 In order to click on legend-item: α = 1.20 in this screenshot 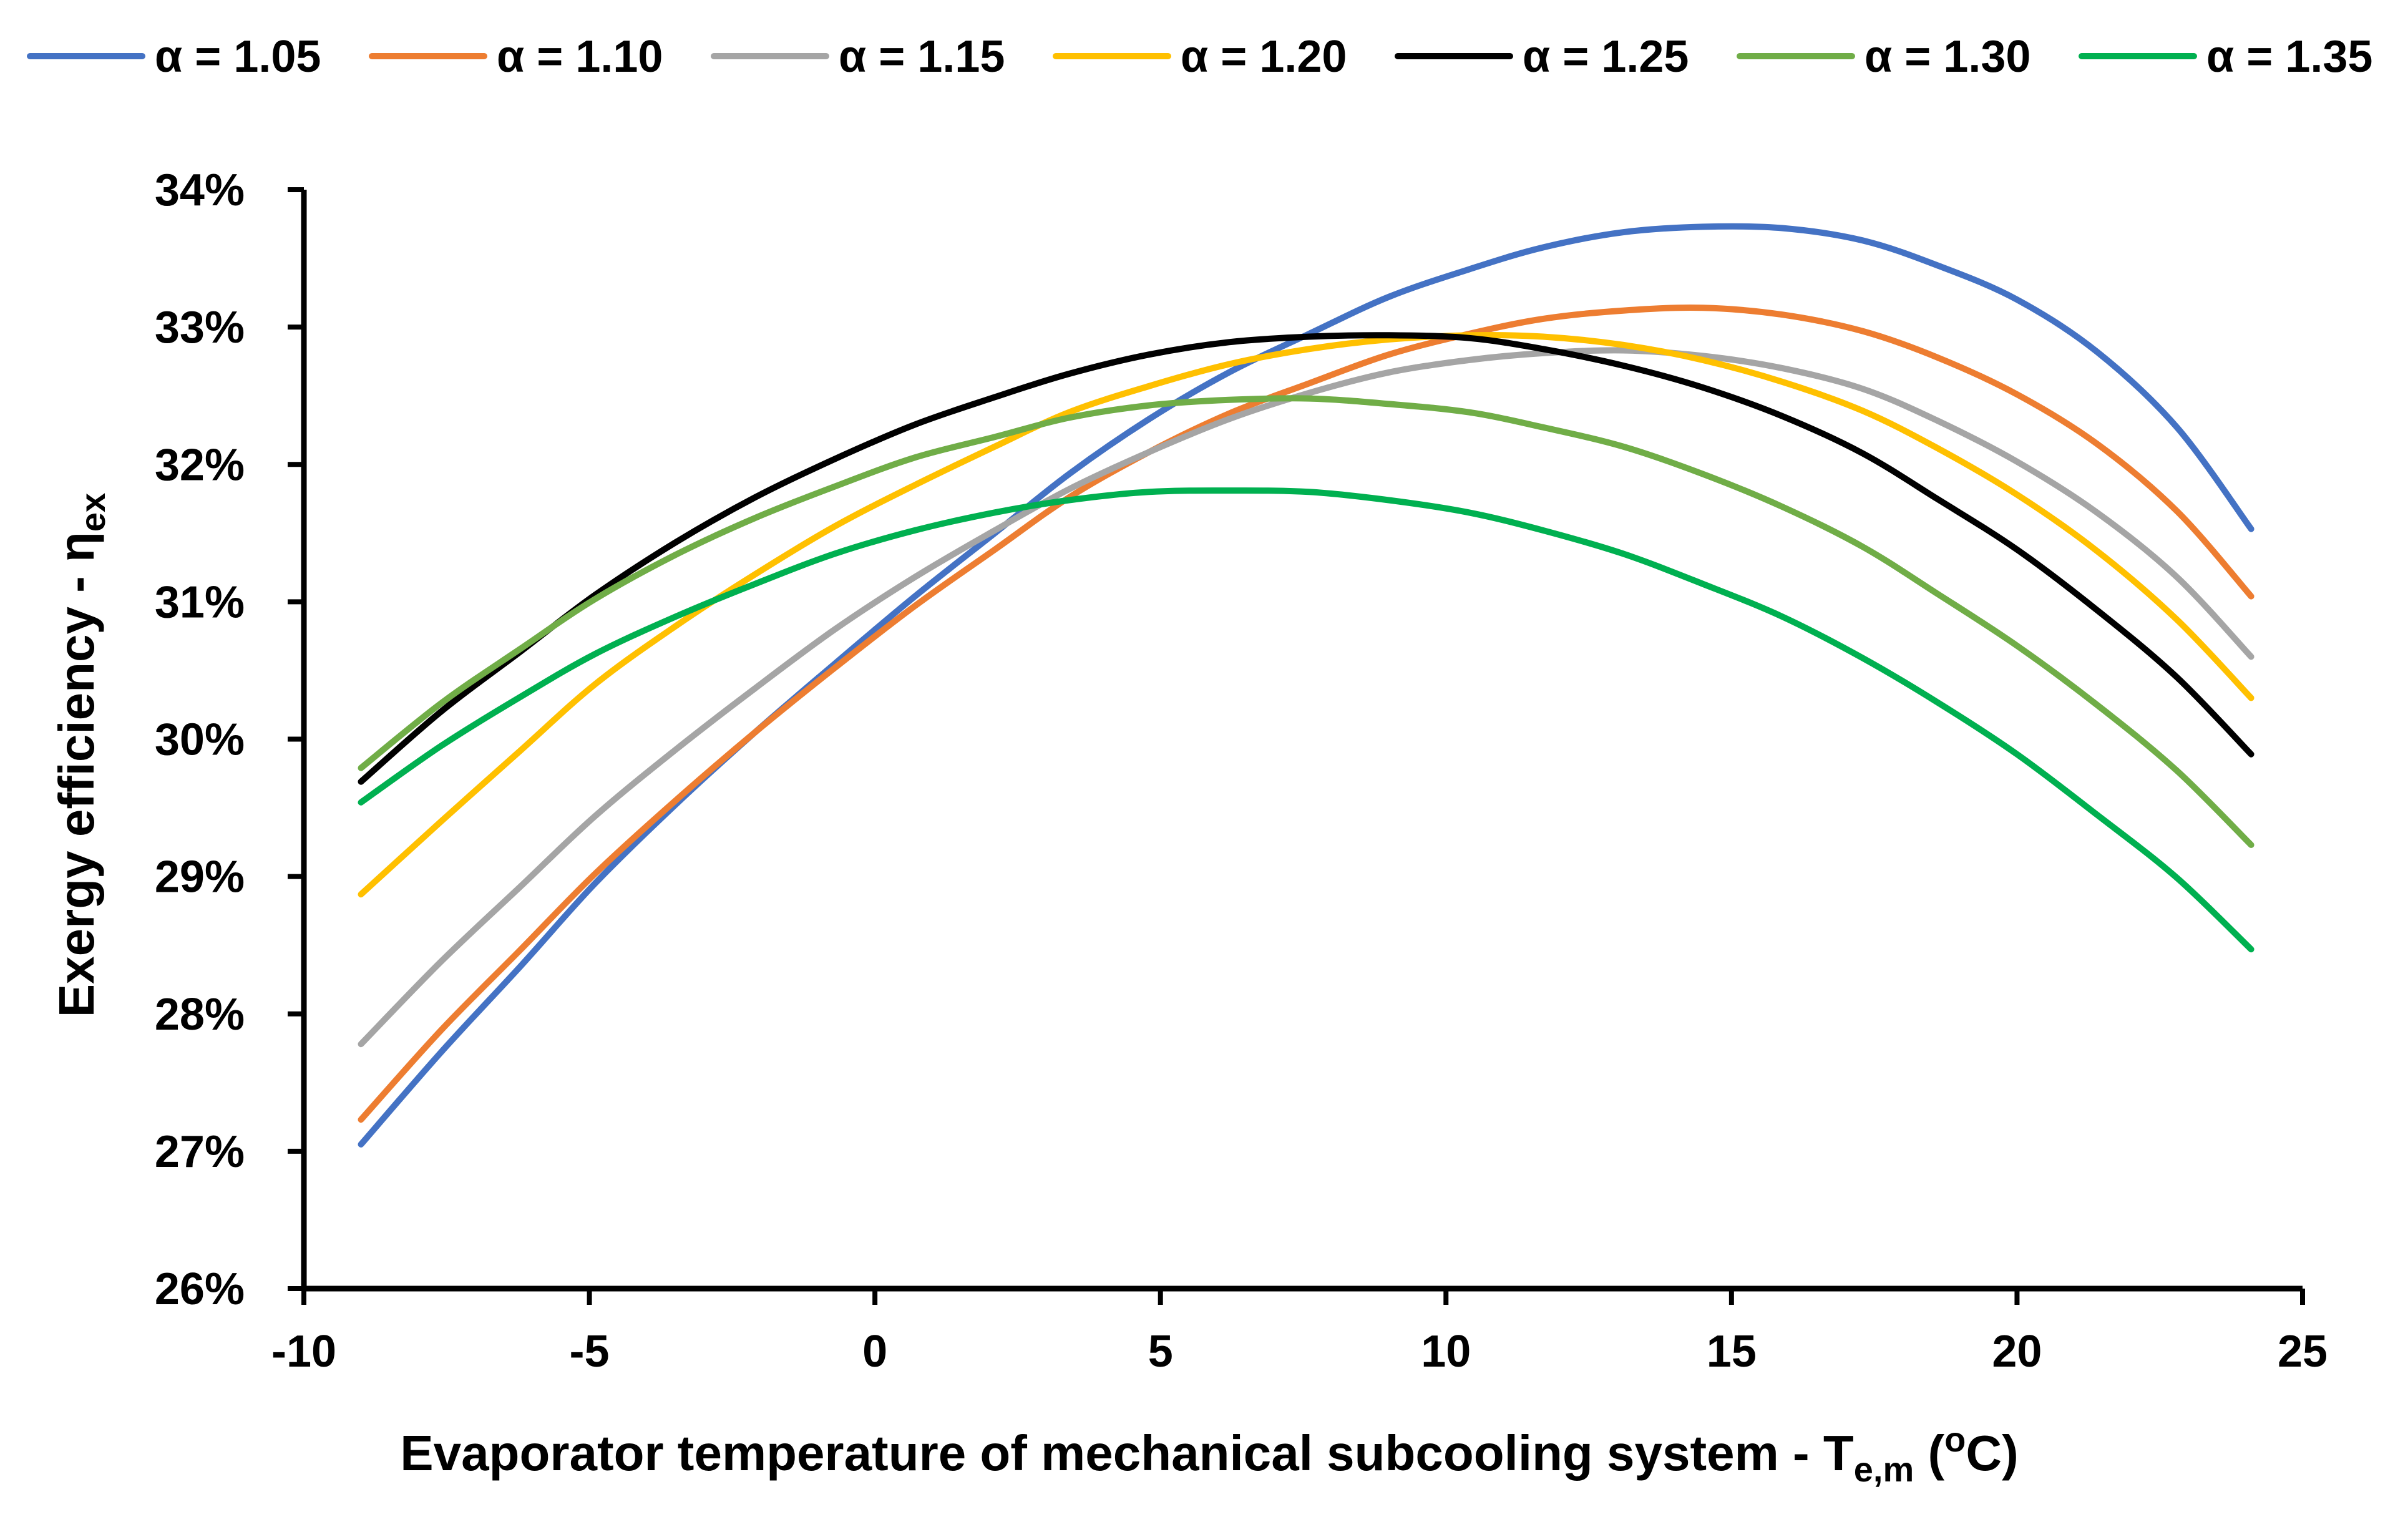, I will do `click(1200, 57)`.